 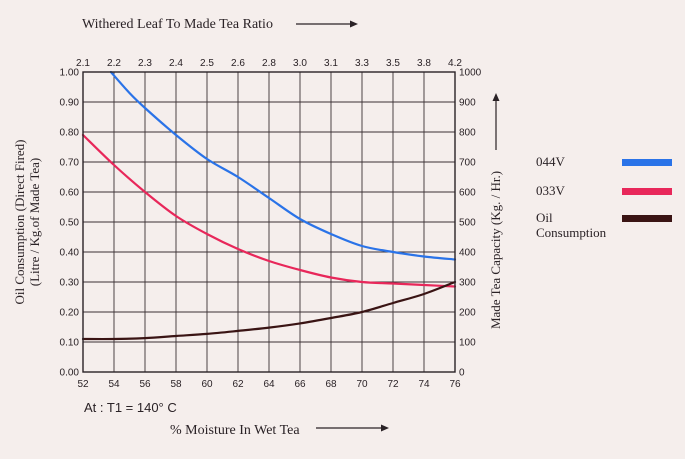 I want to click on right-tick-label: 700, so click(x=467, y=163).